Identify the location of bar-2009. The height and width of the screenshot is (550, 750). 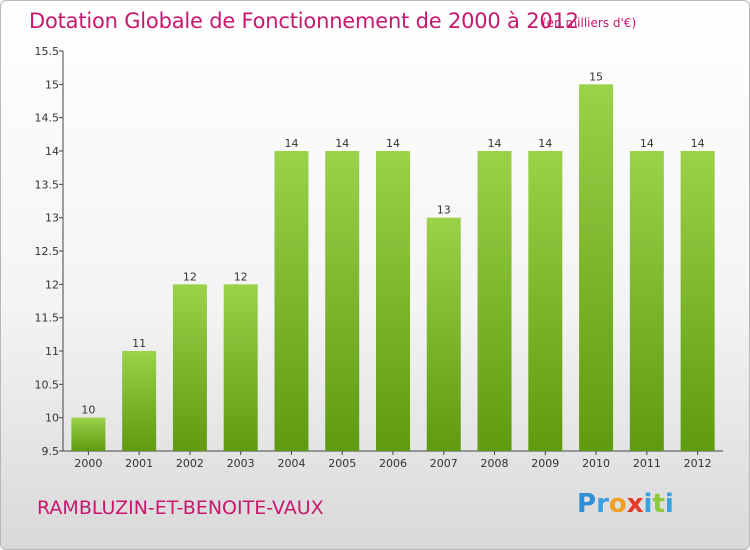
(545, 301).